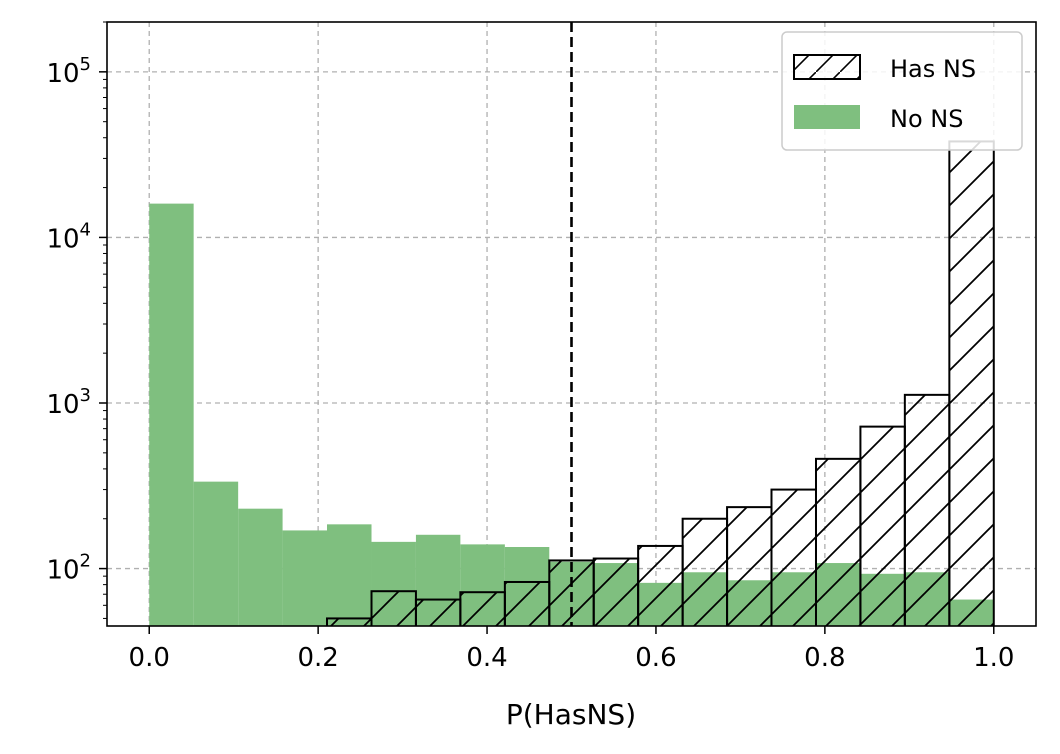  What do you see at coordinates (149, 658) in the screenshot?
I see `x-tick-label: 0.0` at bounding box center [149, 658].